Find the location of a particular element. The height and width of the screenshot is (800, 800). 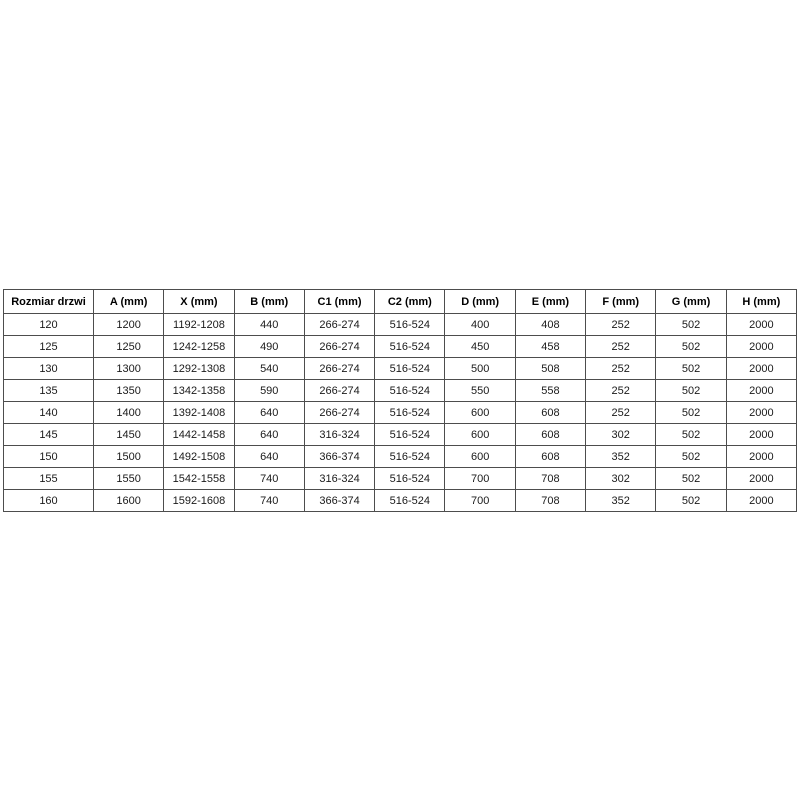

table-cell: 490 is located at coordinates (269, 346).